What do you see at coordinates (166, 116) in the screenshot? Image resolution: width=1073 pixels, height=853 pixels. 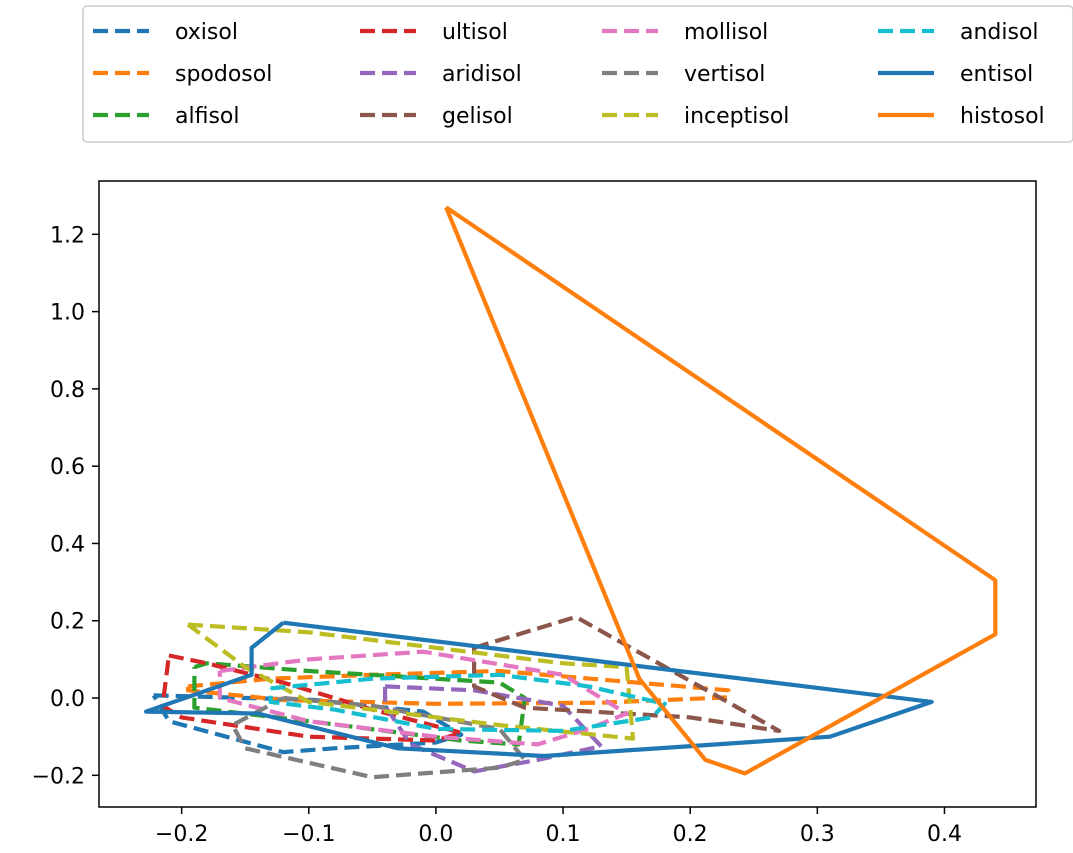 I see `legend-item-alfisol: alfisol` at bounding box center [166, 116].